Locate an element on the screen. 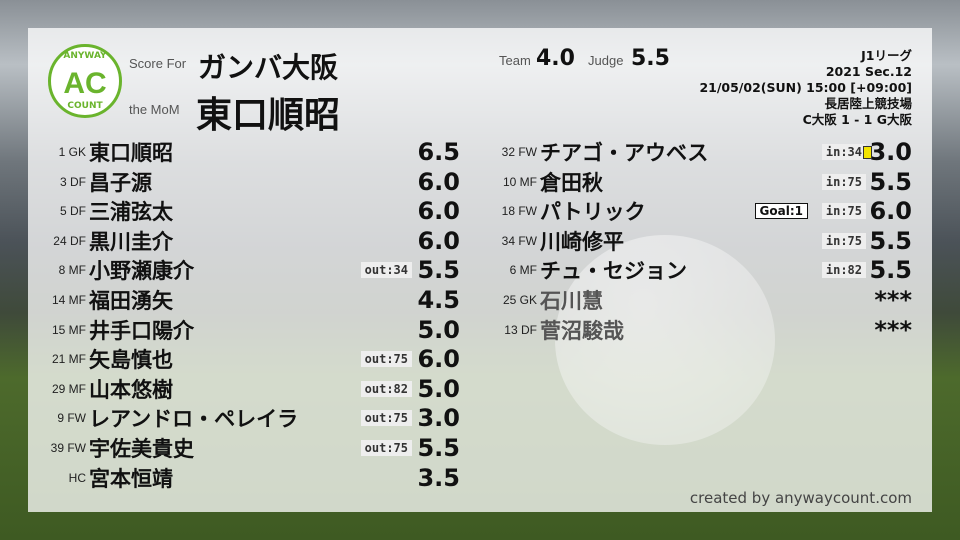 This screenshot has height=540, width=960. player-number-position: 24 DF is located at coordinates (69, 241).